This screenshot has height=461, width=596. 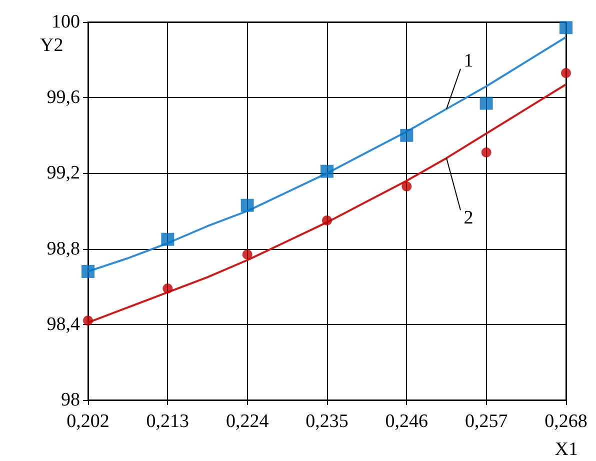 What do you see at coordinates (486, 421) in the screenshot?
I see `x-tick-label: 0,257` at bounding box center [486, 421].